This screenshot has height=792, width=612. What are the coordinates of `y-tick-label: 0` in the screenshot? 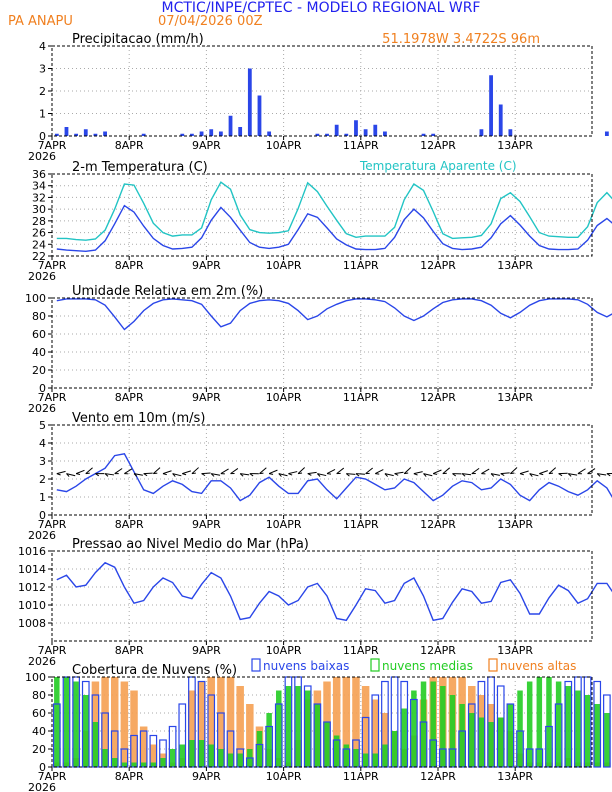 It's located at (42, 136).